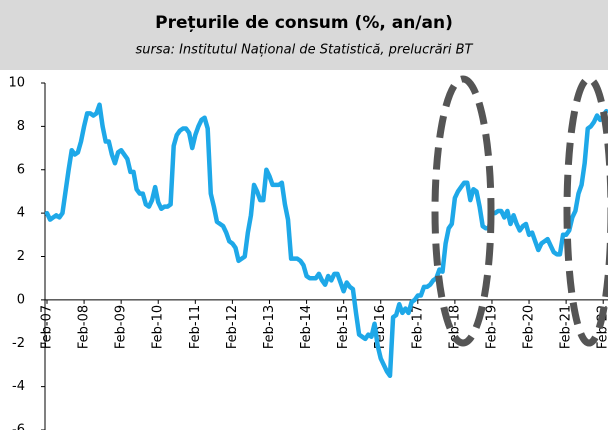 The image size is (608, 430). What do you see at coordinates (158, 327) in the screenshot?
I see `x-tick-label: Feb-10` at bounding box center [158, 327].